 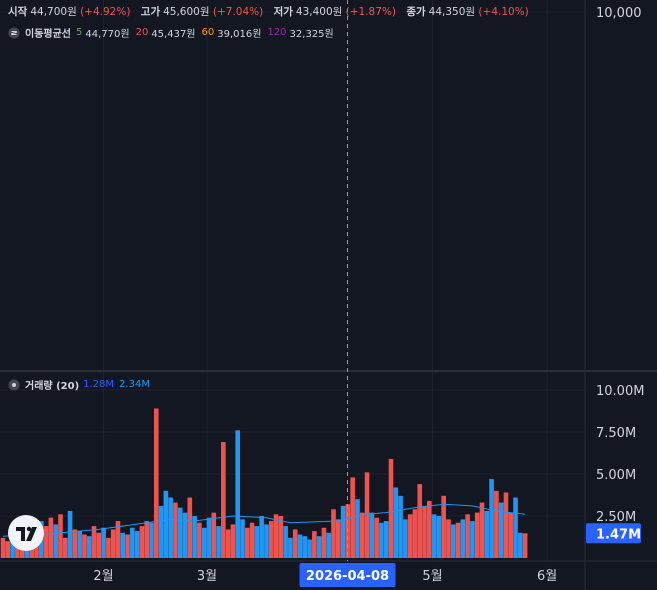 What do you see at coordinates (79, 32) in the screenshot?
I see `ma5-period: 5` at bounding box center [79, 32].